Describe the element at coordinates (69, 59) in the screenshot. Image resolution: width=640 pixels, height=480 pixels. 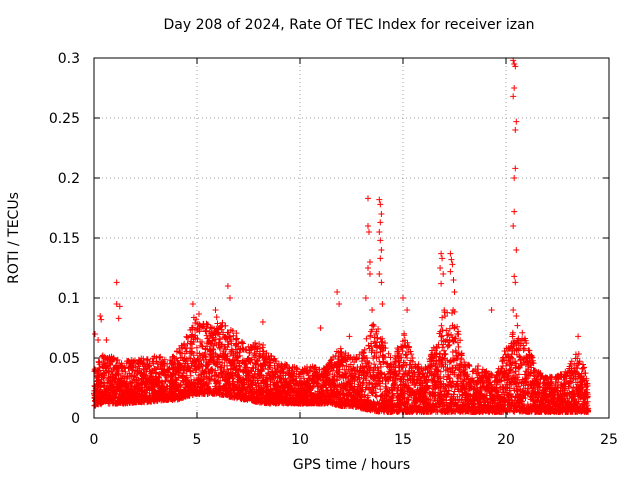
I see `y-tick-label: 0.3` at that location.